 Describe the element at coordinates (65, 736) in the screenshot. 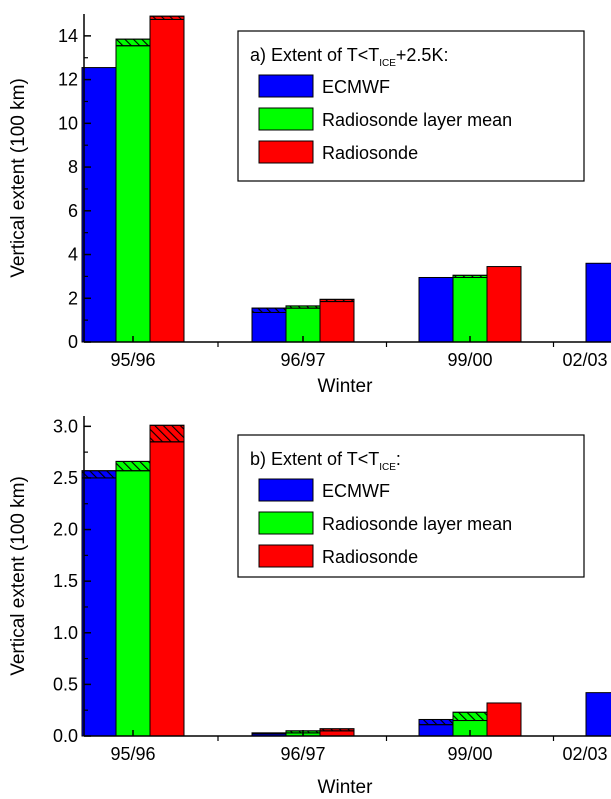

I see `y-tick-label: 0.0` at that location.